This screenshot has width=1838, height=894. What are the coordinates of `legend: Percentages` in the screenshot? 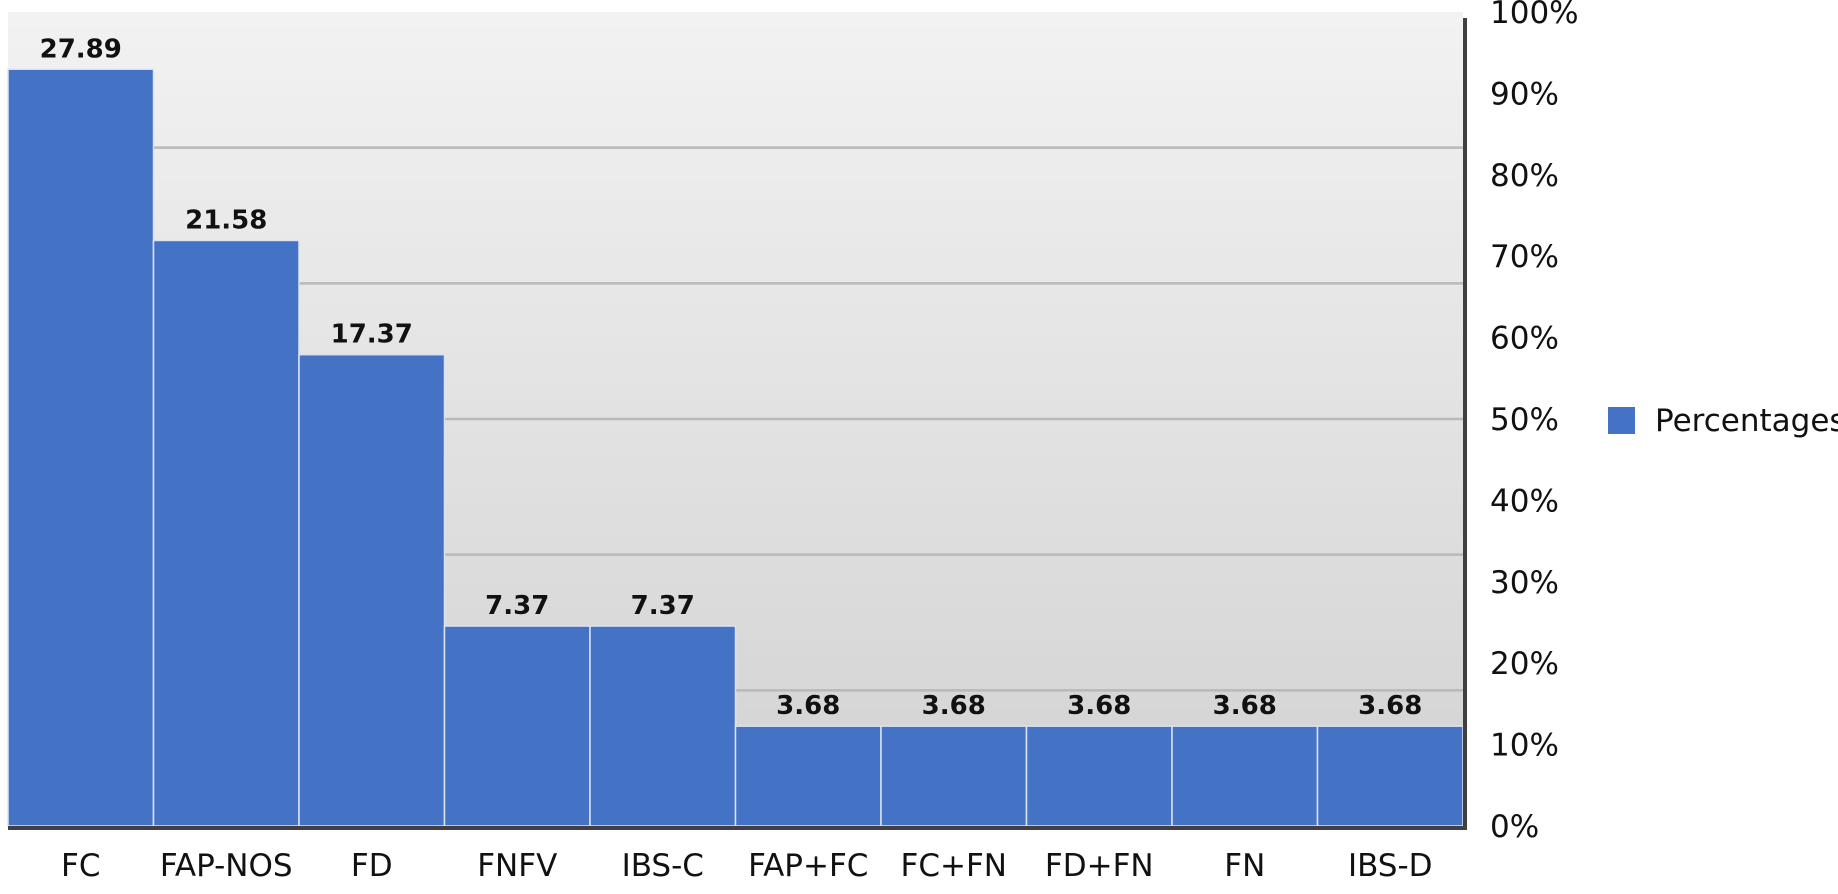 It's located at (1723, 421).